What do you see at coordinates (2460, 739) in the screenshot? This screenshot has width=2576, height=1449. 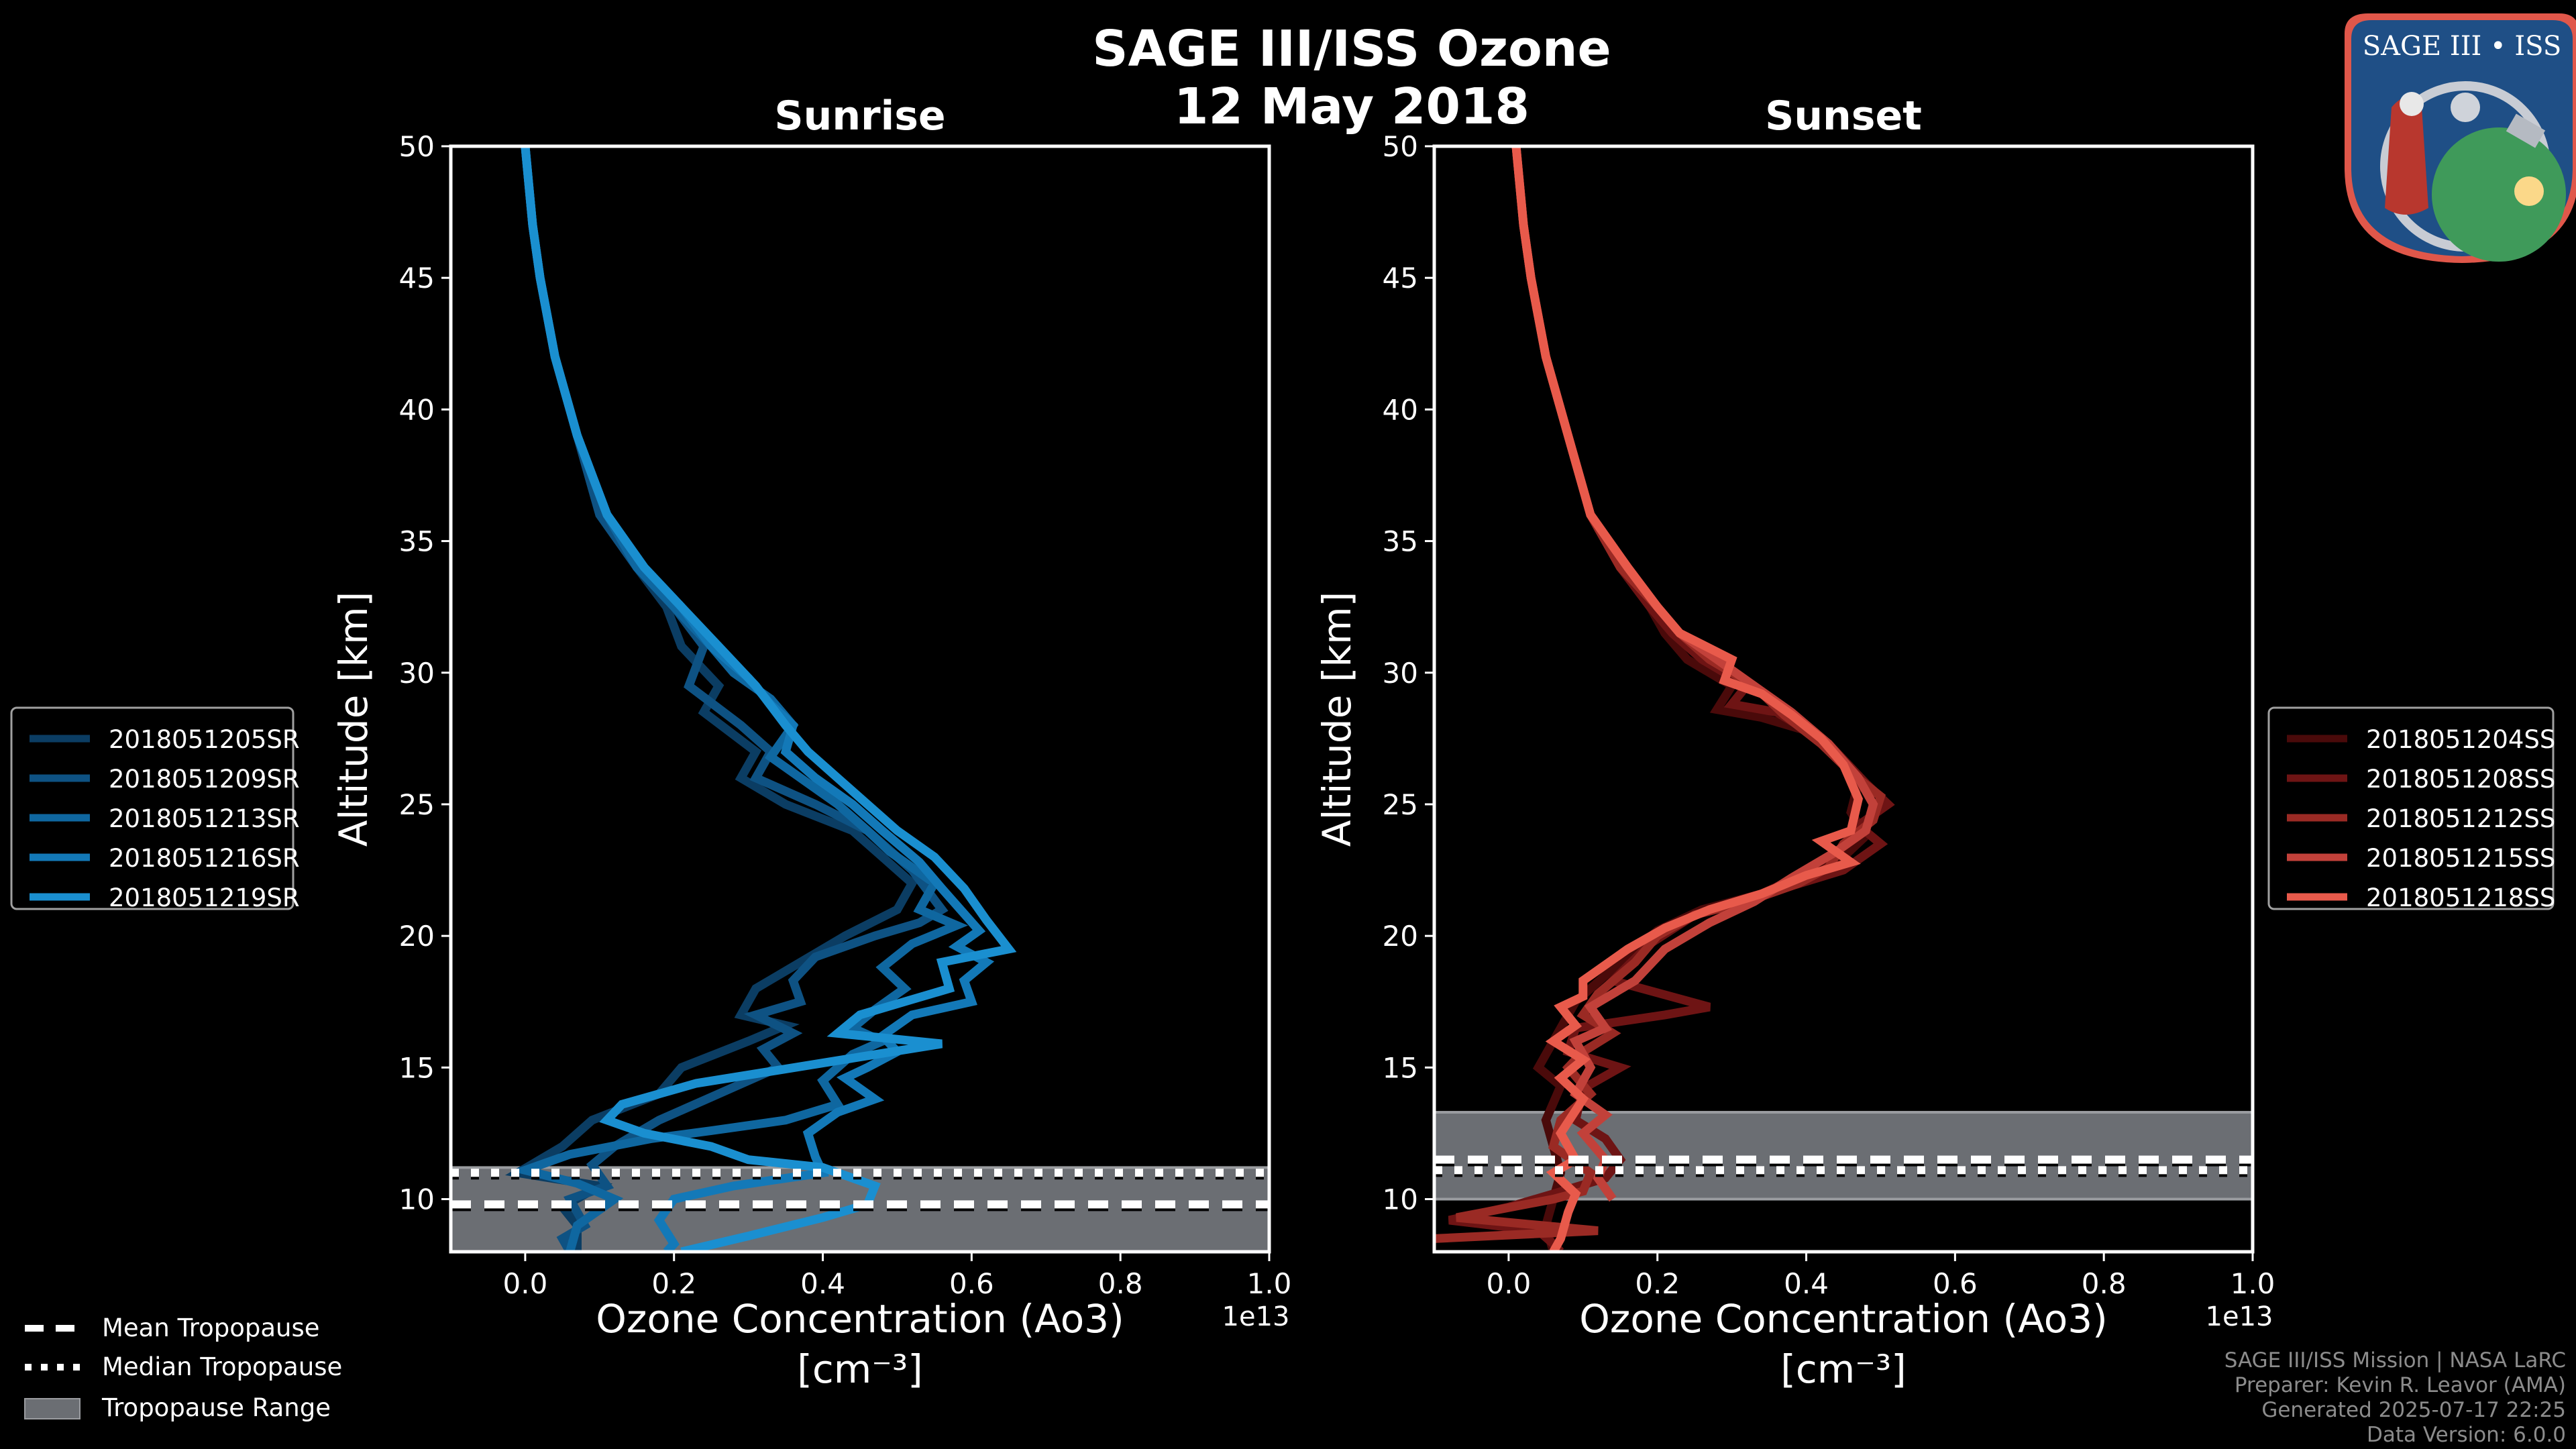 I see `legend-item-2018051204SS: 2018051204SS` at bounding box center [2460, 739].